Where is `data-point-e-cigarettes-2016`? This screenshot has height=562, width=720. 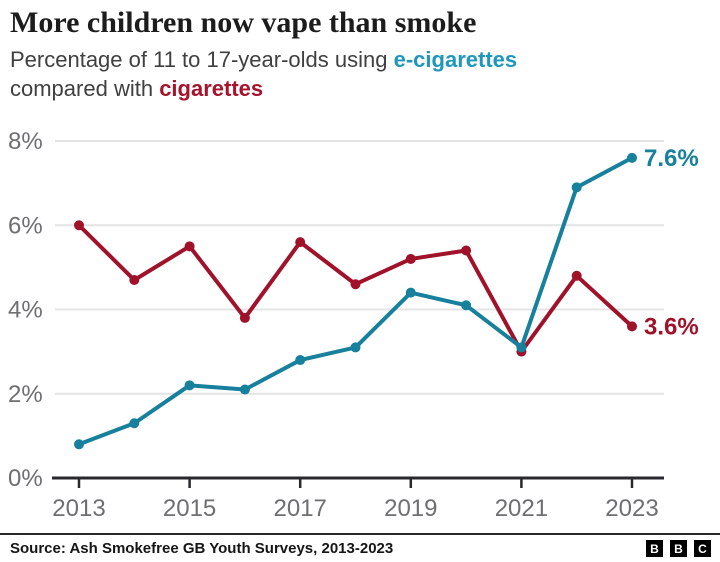
data-point-e-cigarettes-2016 is located at coordinates (244, 389).